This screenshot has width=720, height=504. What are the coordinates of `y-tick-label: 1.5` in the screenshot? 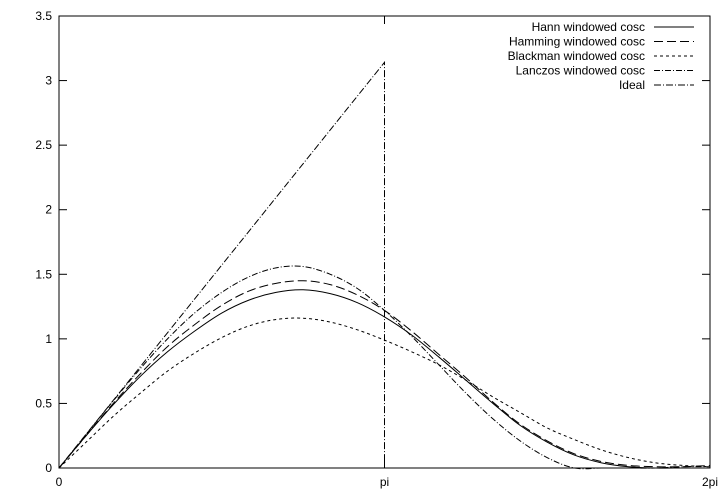 It's located at (43, 274).